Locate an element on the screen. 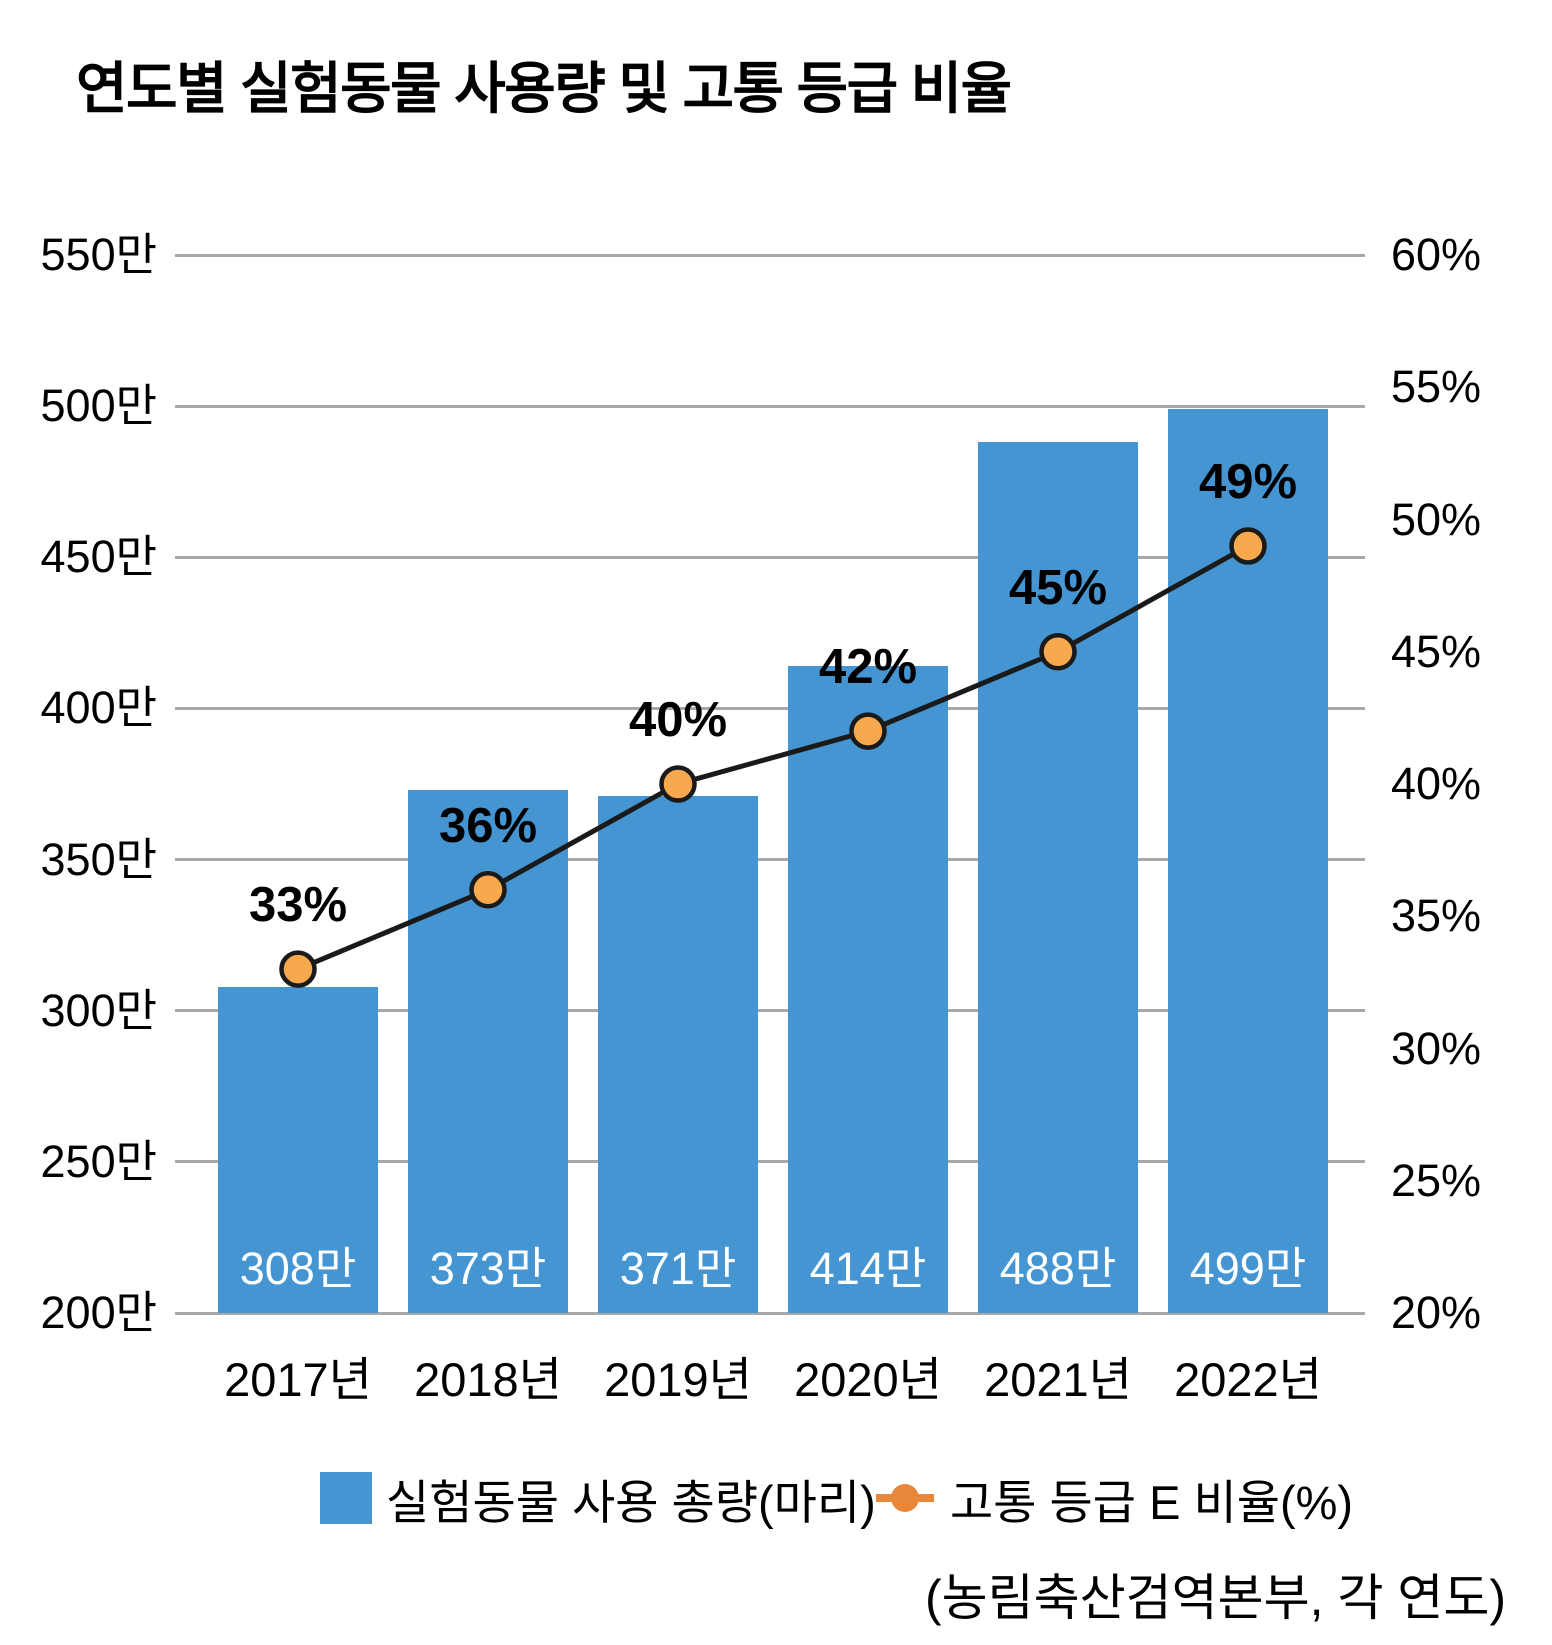 The width and height of the screenshot is (1552, 1645). left-axis-tick-label: 450만 is located at coordinates (98, 557).